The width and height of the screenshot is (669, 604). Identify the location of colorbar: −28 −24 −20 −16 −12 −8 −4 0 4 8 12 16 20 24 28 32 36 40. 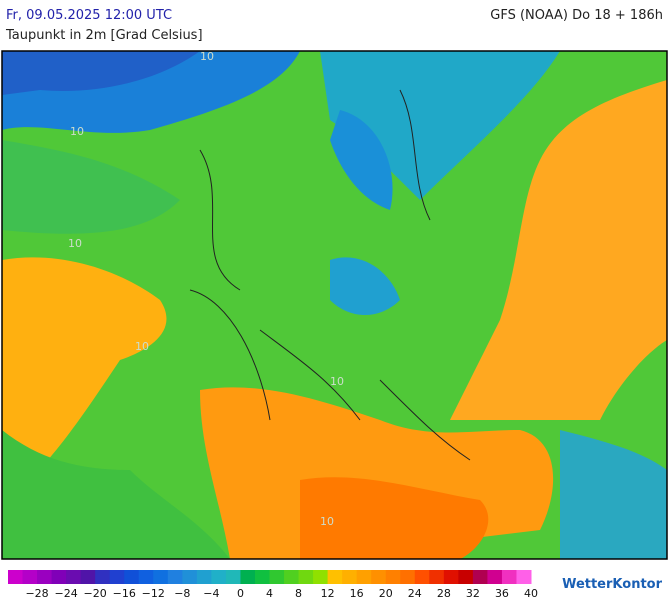
(273, 585).